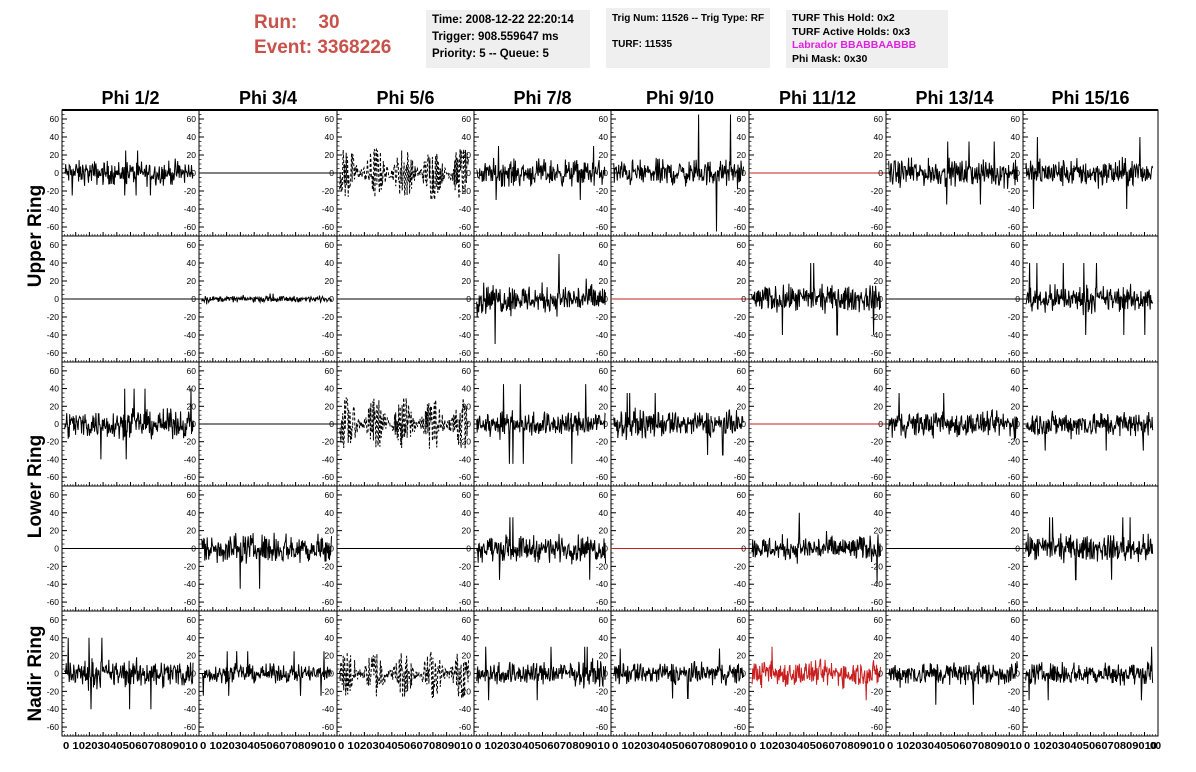 This screenshot has height=772, width=1196. What do you see at coordinates (354, 47) in the screenshot?
I see `event-value: 3368226` at bounding box center [354, 47].